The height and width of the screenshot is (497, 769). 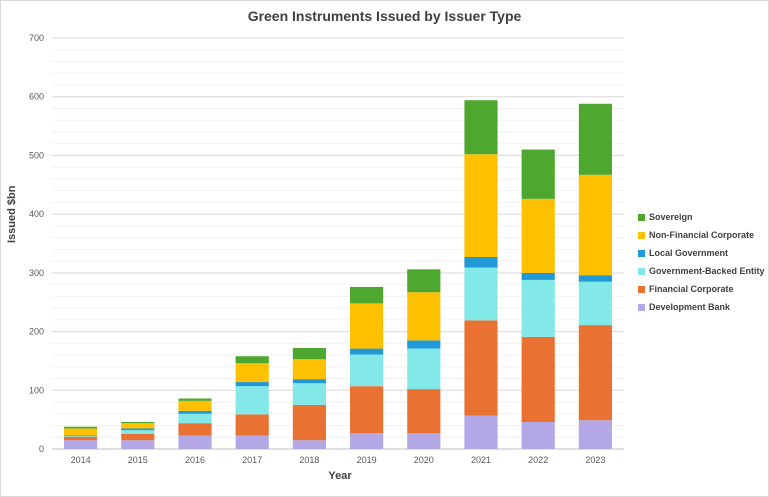 What do you see at coordinates (36, 390) in the screenshot?
I see `y-tick-label: 100` at bounding box center [36, 390].